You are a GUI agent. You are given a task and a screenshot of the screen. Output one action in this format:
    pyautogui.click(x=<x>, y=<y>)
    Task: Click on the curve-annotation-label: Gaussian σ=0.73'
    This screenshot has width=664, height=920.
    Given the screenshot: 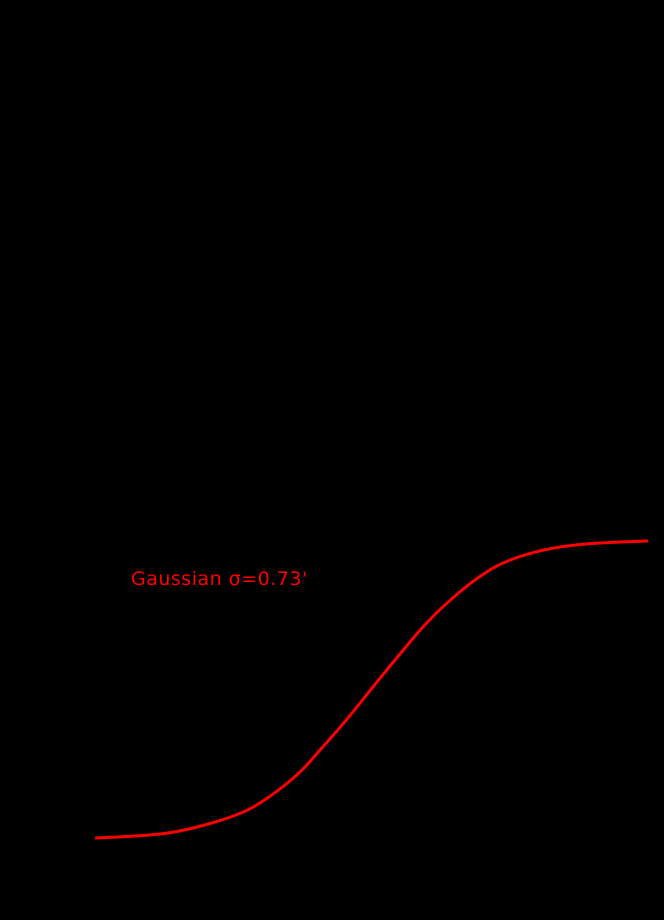 What is the action you would take?
    pyautogui.click(x=219, y=579)
    